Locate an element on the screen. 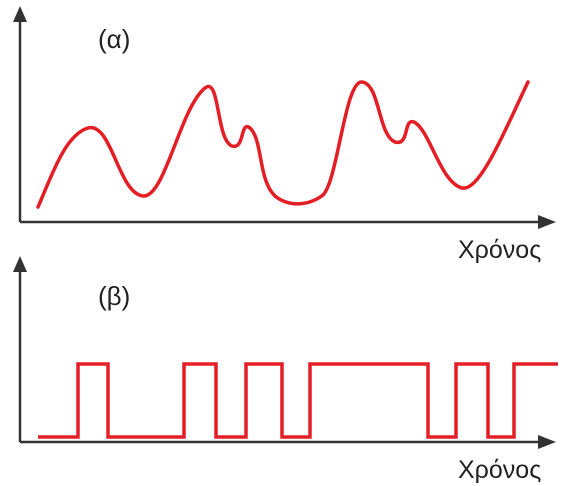  panel-b-x-axis-arrow-icon is located at coordinates (547, 442).